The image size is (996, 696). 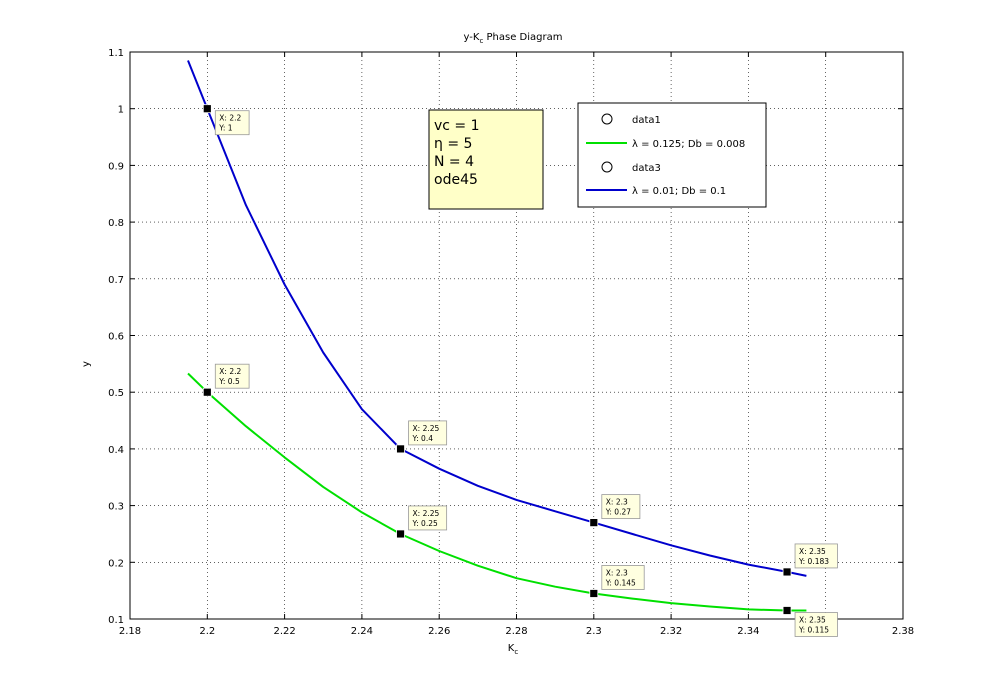 I want to click on annotation-line-n: N = 4, so click(x=454, y=162).